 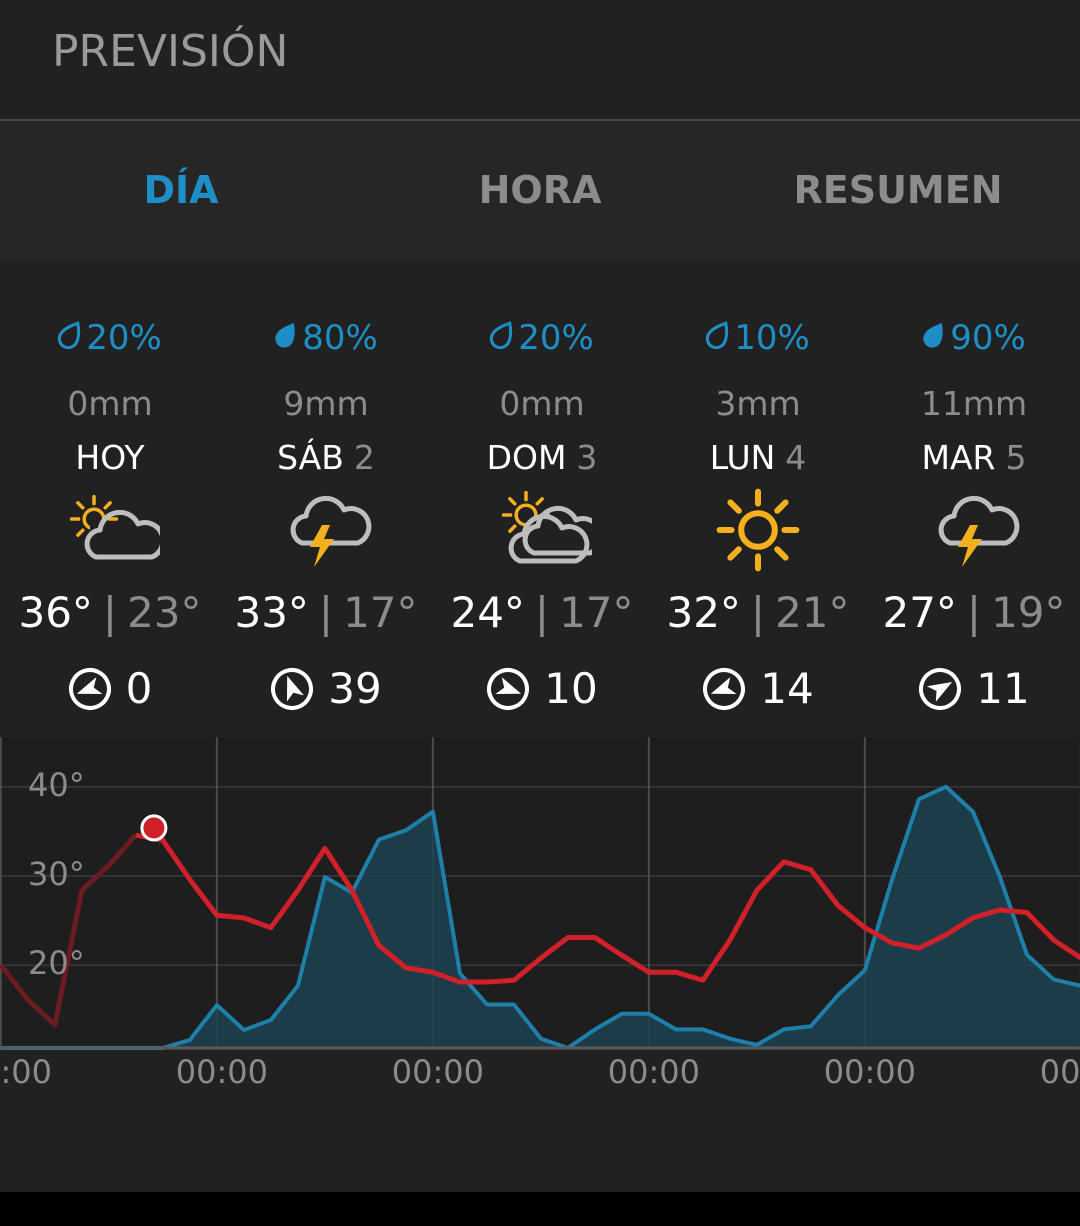 What do you see at coordinates (988, 338) in the screenshot?
I see `precip-chance: 90%` at bounding box center [988, 338].